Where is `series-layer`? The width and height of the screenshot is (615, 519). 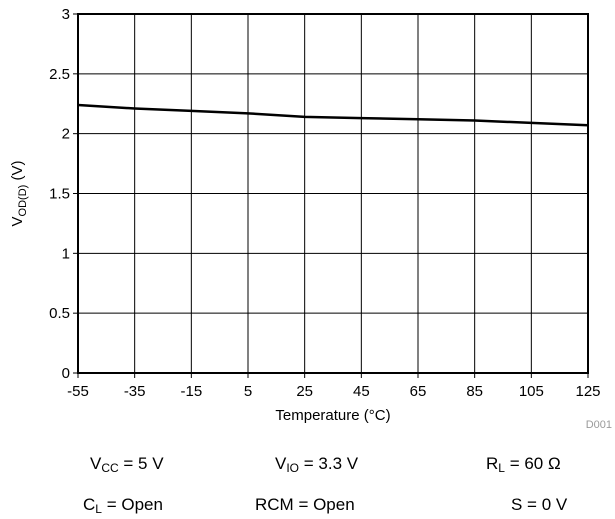 series-layer is located at coordinates (333, 115).